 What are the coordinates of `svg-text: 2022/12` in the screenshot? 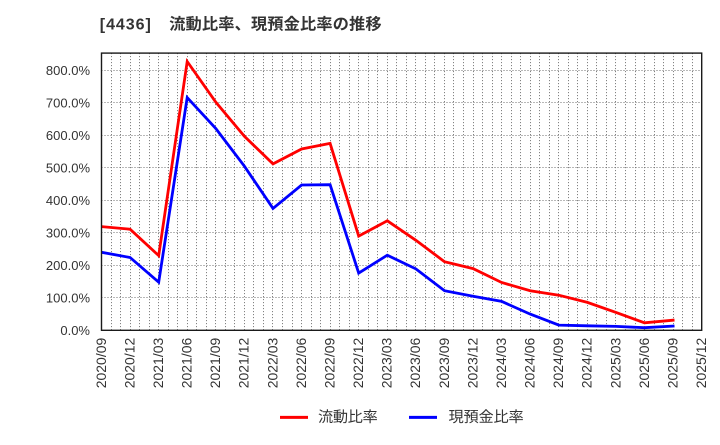 It's located at (358, 362).